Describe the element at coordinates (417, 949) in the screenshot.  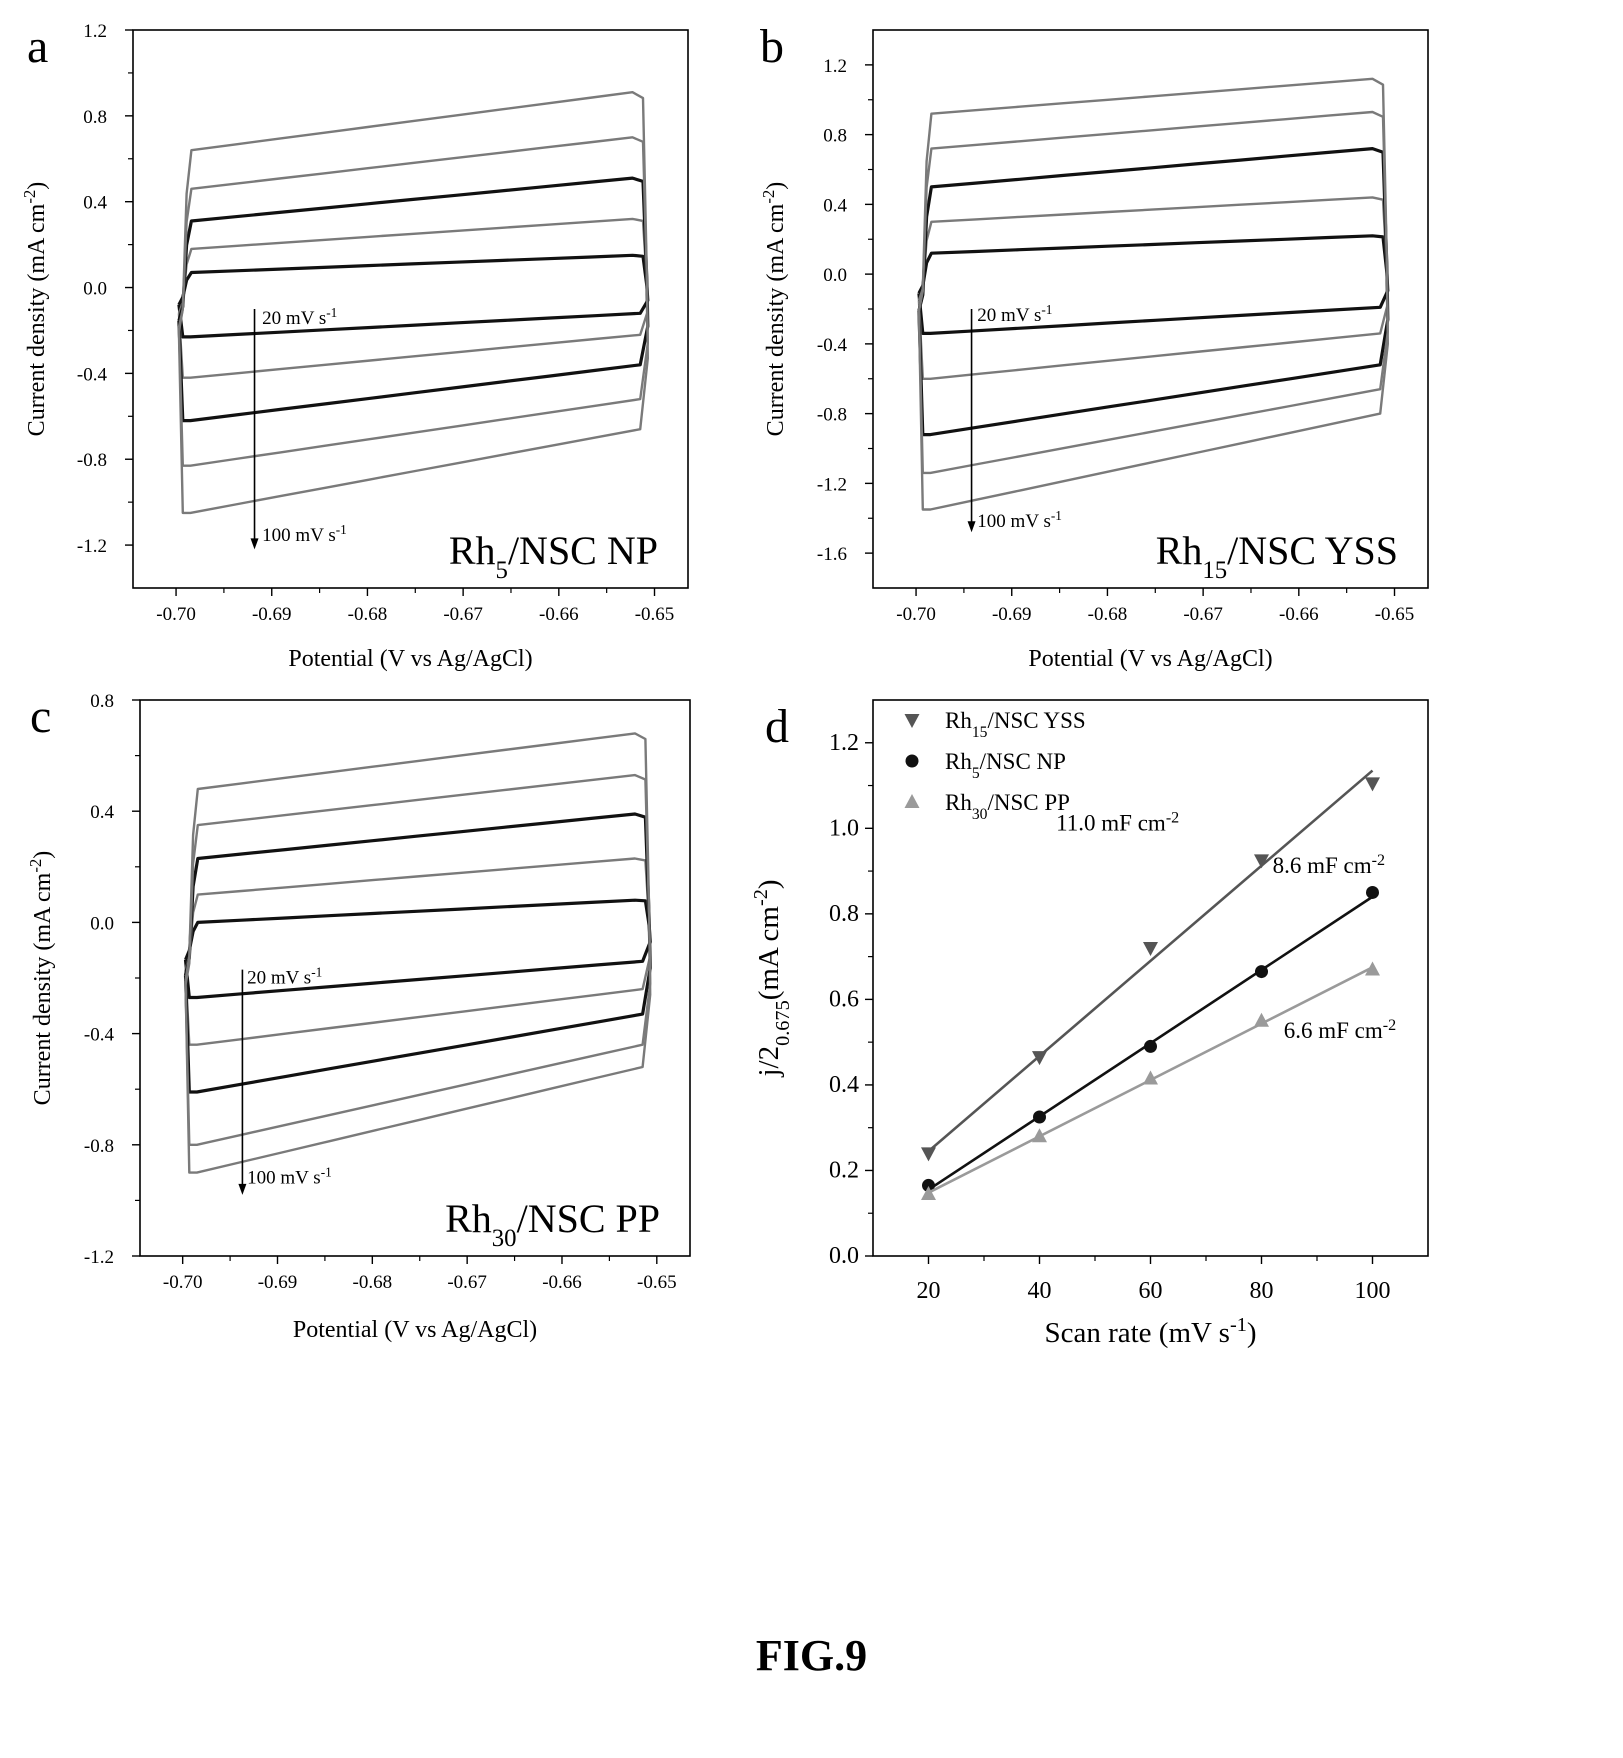
I see `cv-loop-c-20mvs` at that location.